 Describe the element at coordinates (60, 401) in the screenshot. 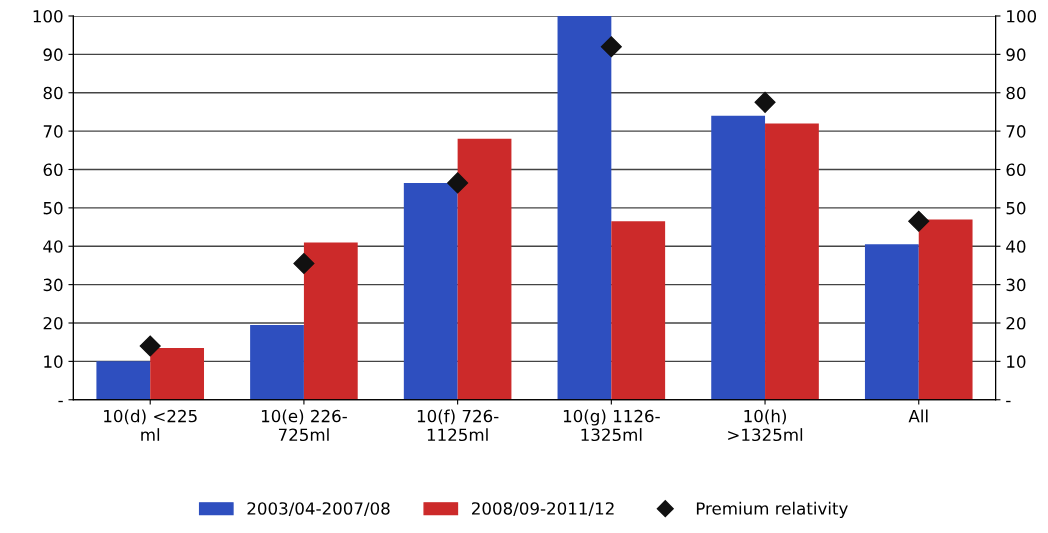

I see `y-tick-label: -` at that location.